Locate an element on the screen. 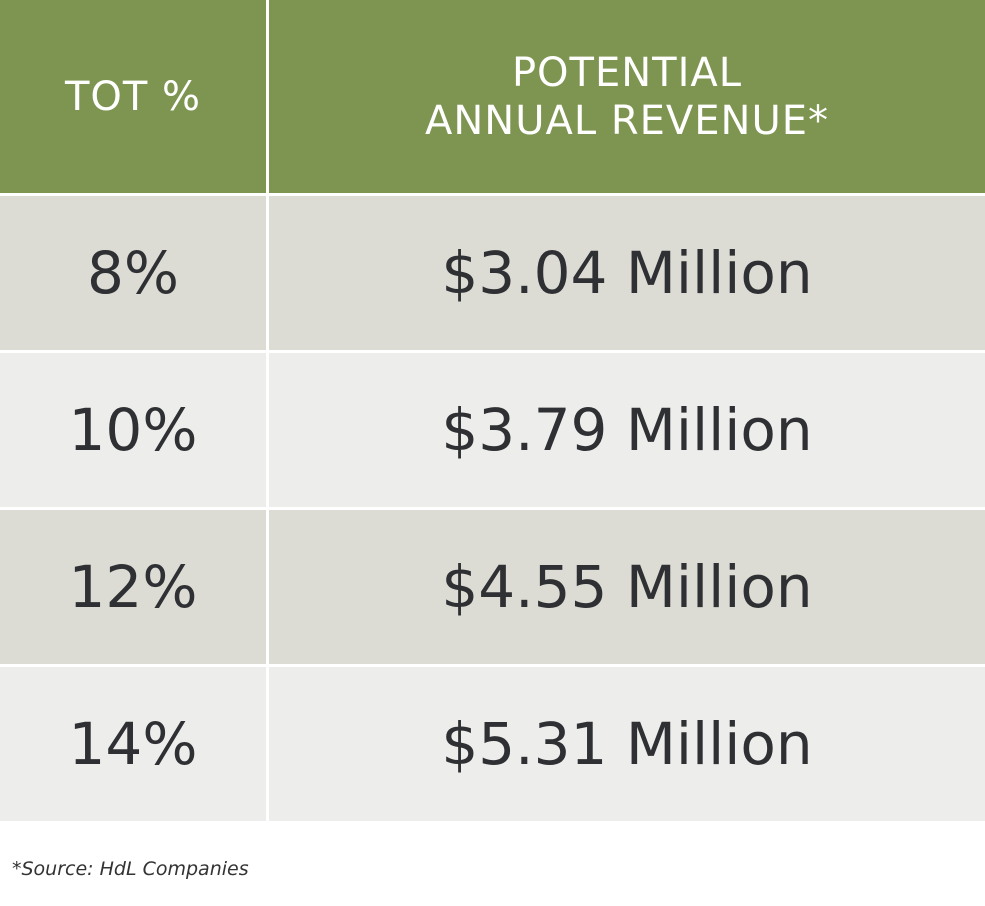  table-cell: $5.31 Million is located at coordinates (627, 744).